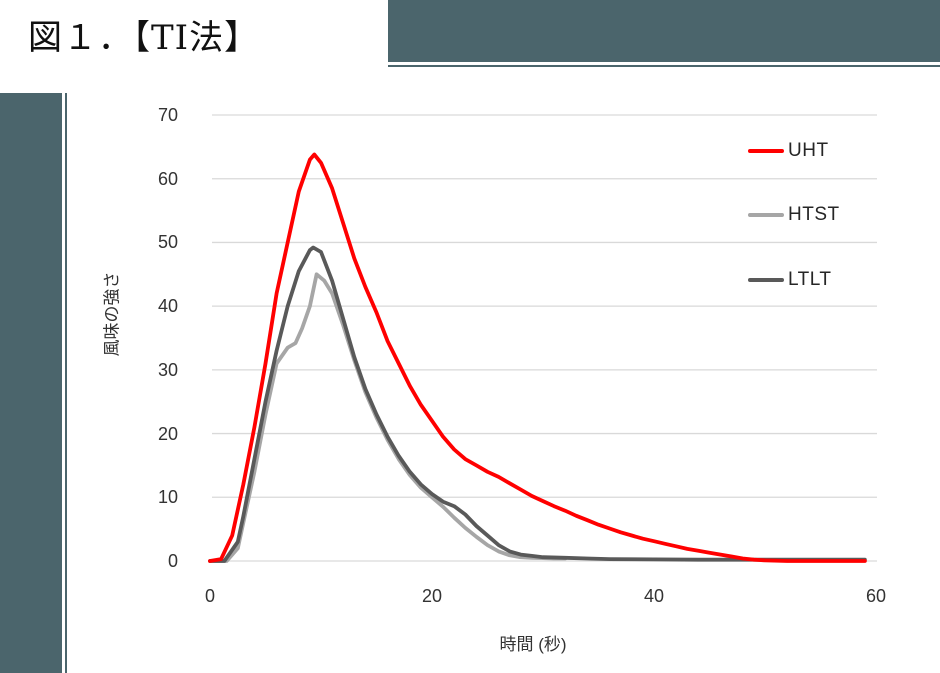 This screenshot has height=673, width=940. Describe the element at coordinates (533, 644) in the screenshot. I see `x-axis-title: 時間 (秒)` at that location.